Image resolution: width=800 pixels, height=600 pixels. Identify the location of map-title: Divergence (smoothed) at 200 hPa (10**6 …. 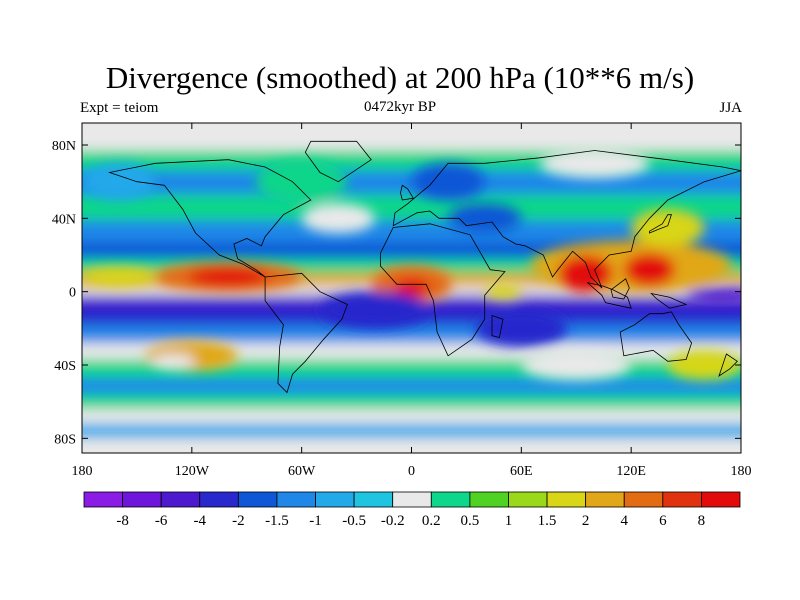
(400, 77).